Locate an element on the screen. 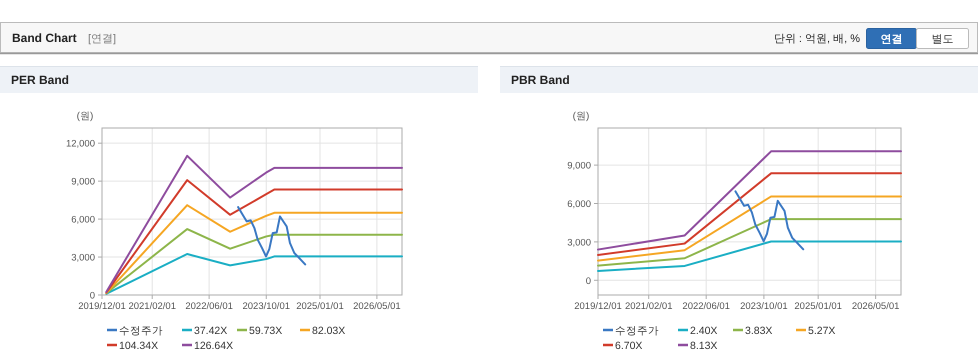 The image size is (978, 364). legend-label: 6.70X is located at coordinates (628, 346).